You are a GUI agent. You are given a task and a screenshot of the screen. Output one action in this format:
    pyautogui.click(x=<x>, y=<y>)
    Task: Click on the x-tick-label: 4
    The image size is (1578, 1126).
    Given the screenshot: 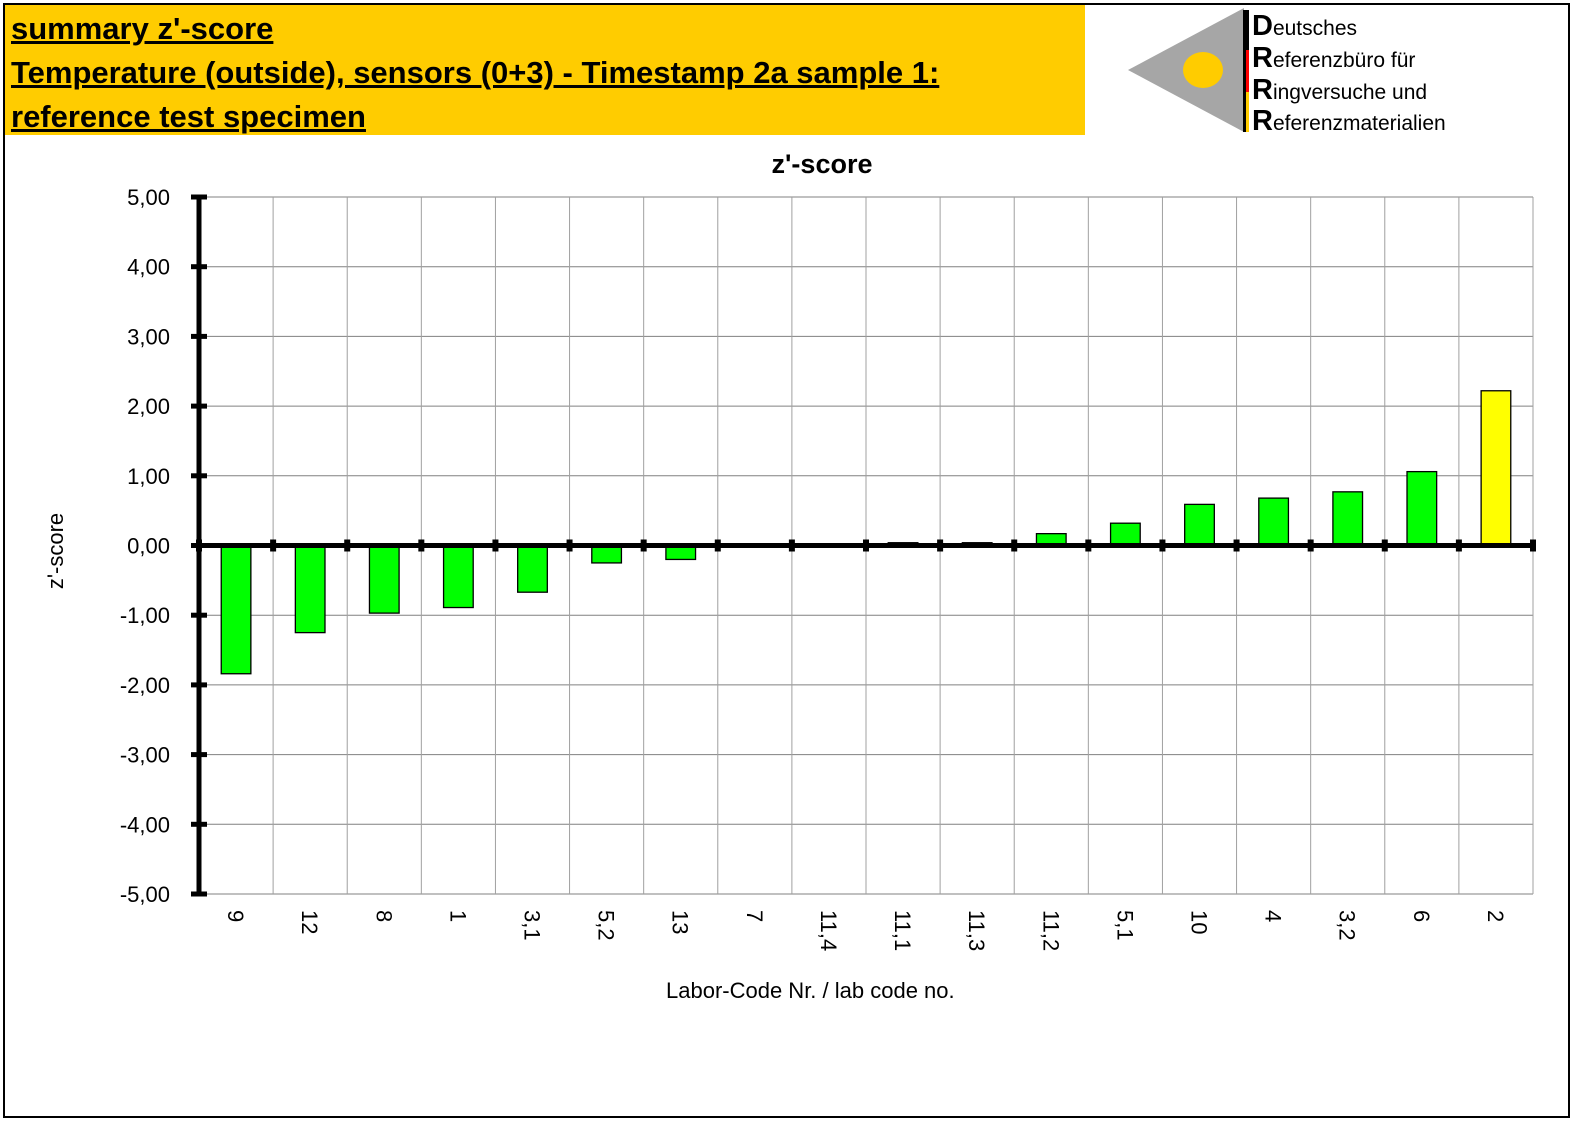 What is the action you would take?
    pyautogui.click(x=1273, y=916)
    